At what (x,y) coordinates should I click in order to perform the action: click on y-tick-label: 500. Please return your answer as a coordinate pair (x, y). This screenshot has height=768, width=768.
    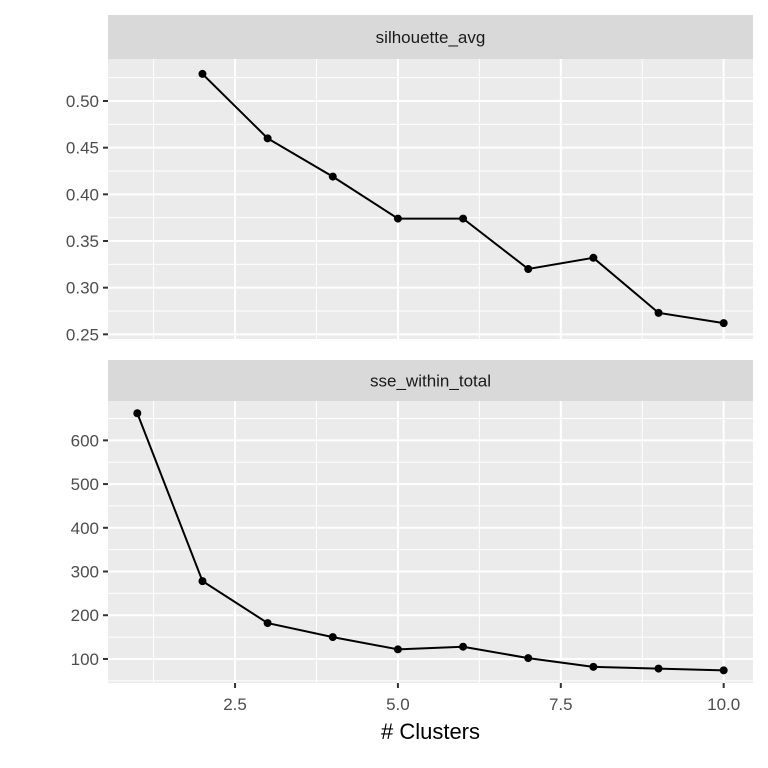
    Looking at the image, I should click on (85, 484).